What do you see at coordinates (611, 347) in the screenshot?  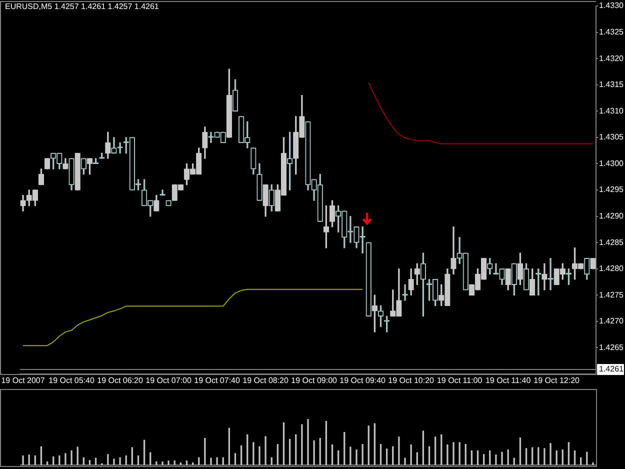 I see `y-tick-label: 1.4265` at bounding box center [611, 347].